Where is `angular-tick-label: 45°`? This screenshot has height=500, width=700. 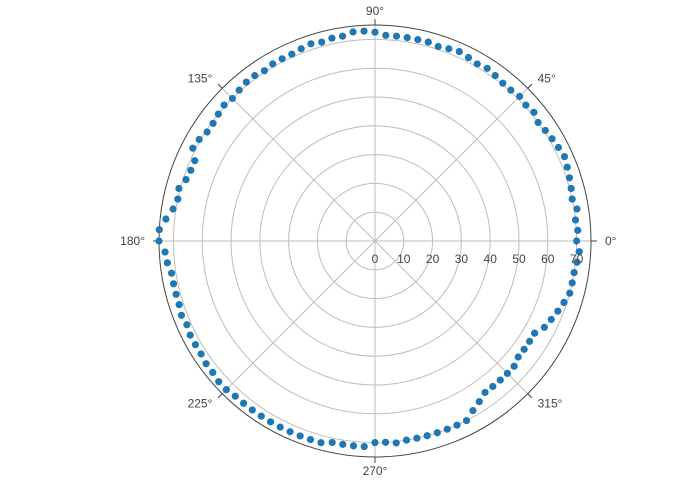 angular-tick-label: 45° is located at coordinates (547, 78).